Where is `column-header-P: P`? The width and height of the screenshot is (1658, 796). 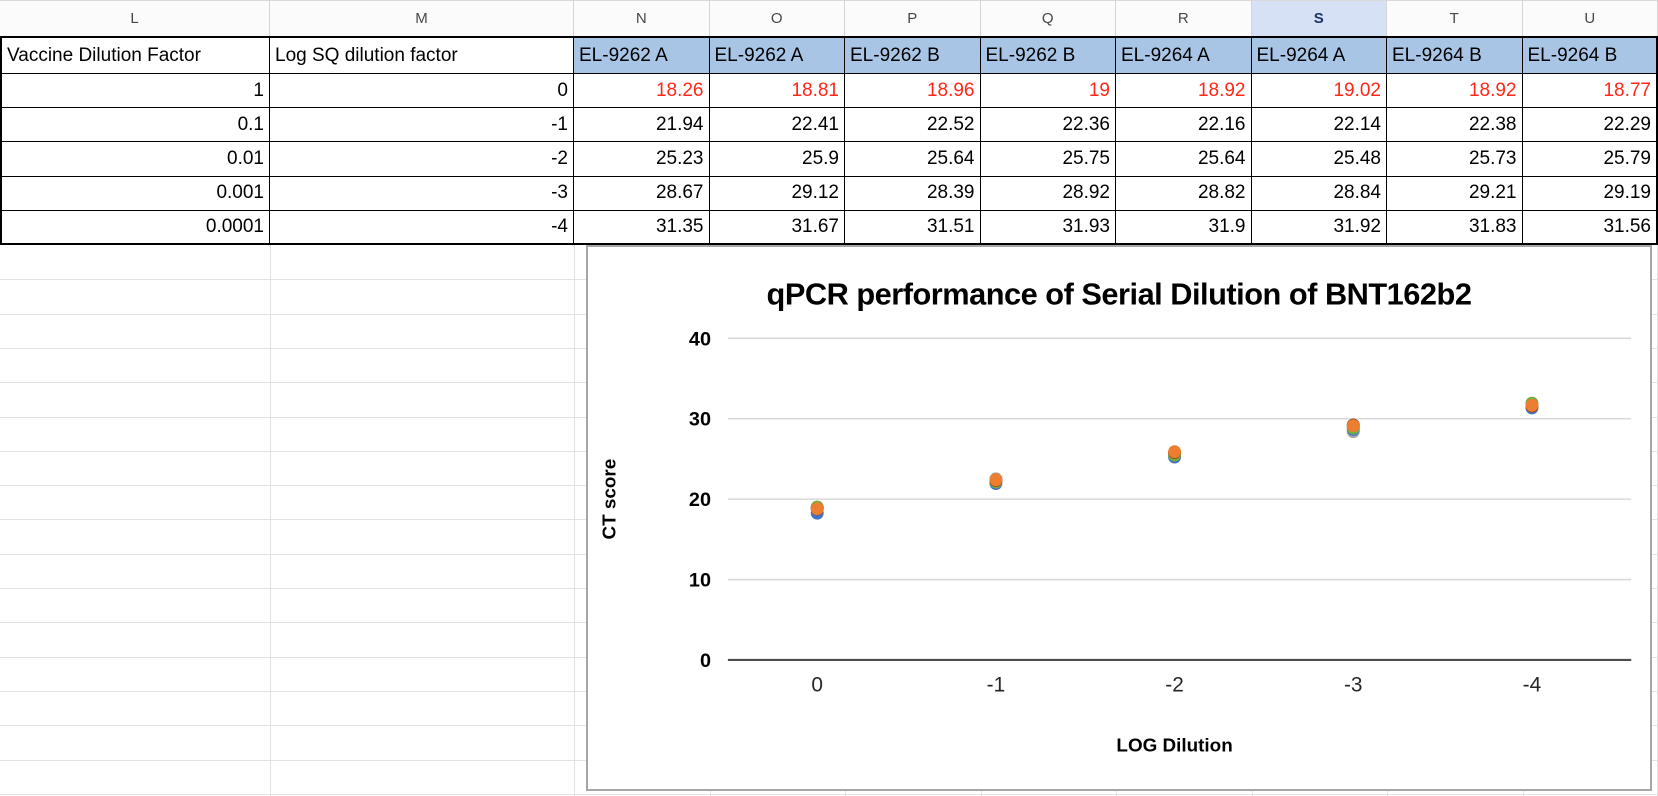 column-header-P: P is located at coordinates (913, 18).